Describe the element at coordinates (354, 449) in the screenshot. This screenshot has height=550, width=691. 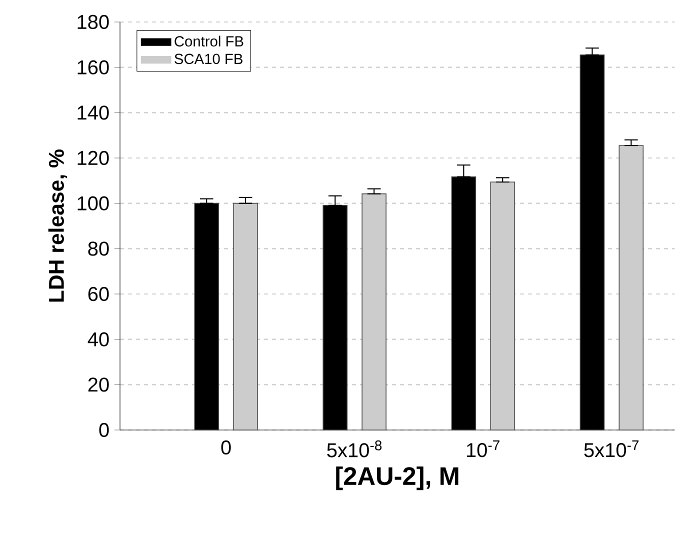
I see `x-tick-label: 5x10$^{-8}$` at that location.